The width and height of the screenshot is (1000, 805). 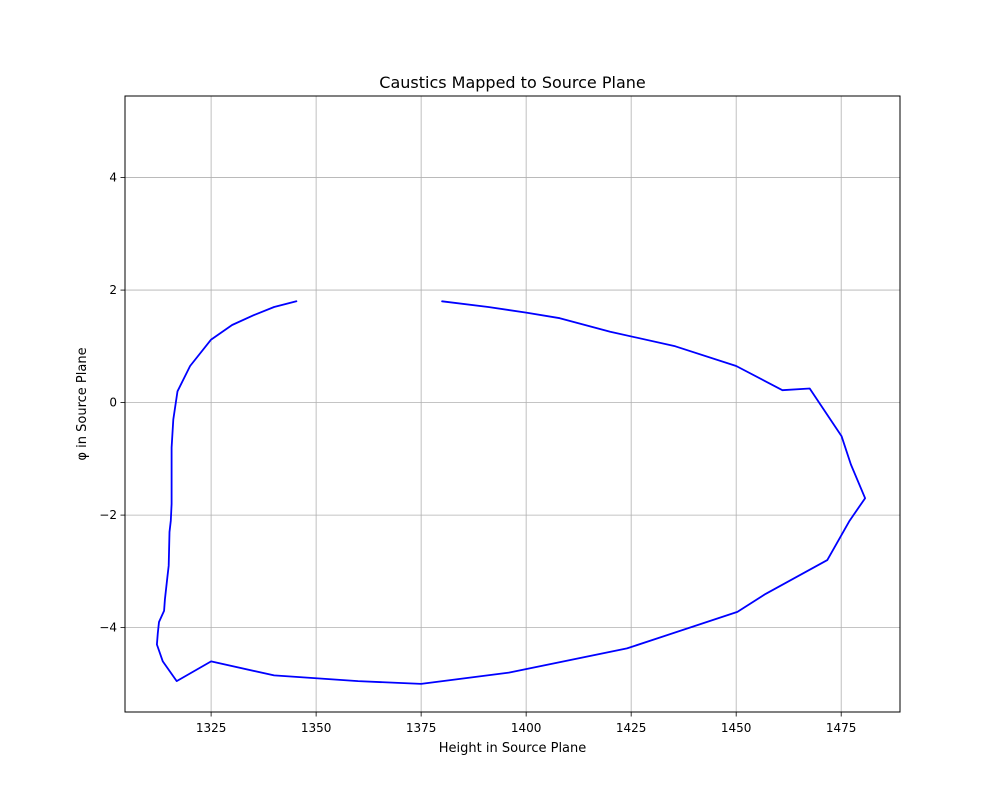 I want to click on y-tick-label: 0, so click(x=113, y=403).